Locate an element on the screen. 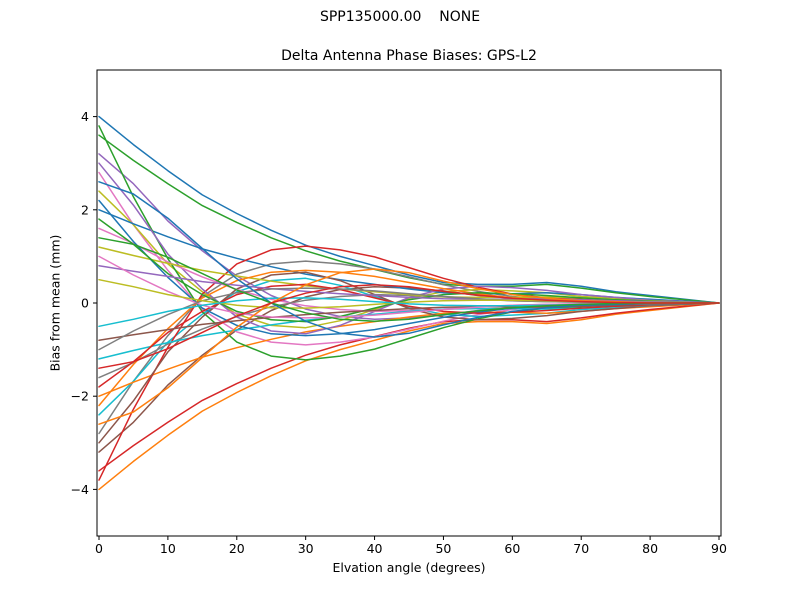 This screenshot has height=600, width=800. x-tick-label: 90 is located at coordinates (719, 548).